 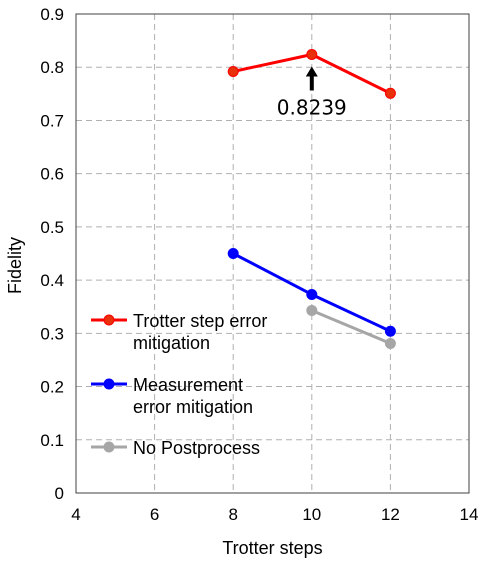 What do you see at coordinates (274, 514) in the screenshot?
I see `x-axis-ticks: 4 6 8 10 12 14` at bounding box center [274, 514].